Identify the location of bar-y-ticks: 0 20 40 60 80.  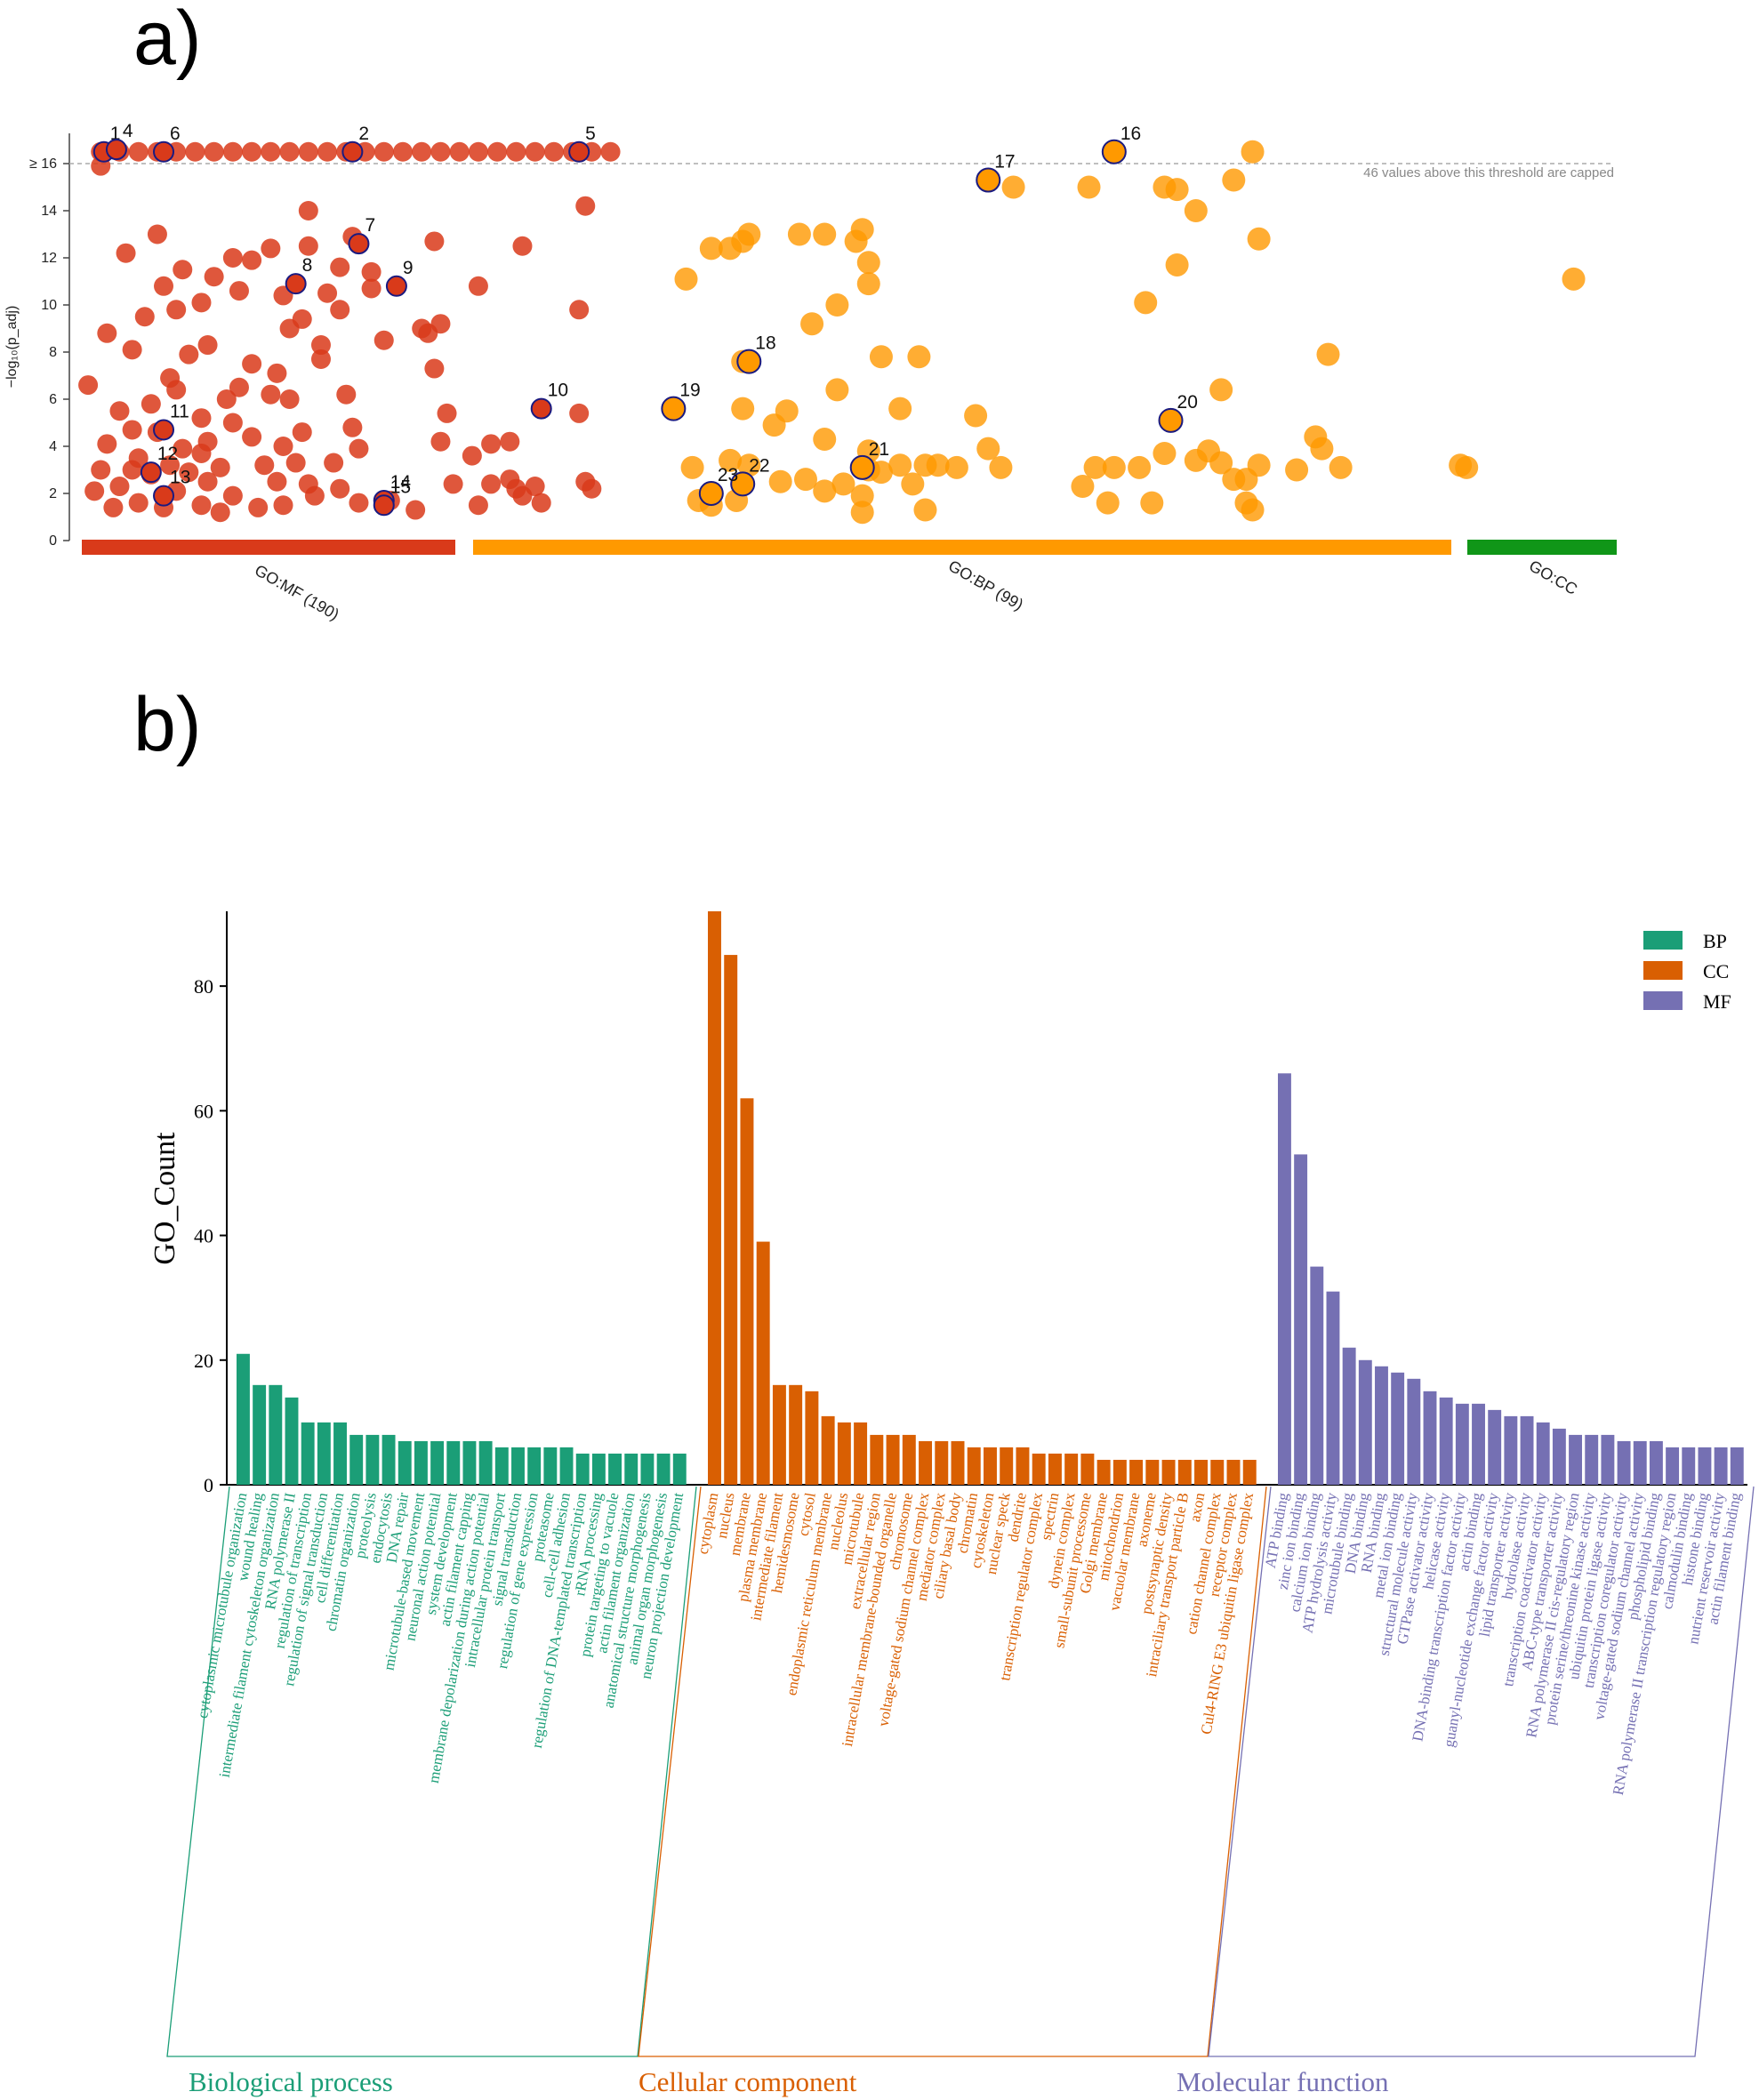
(211, 1235).